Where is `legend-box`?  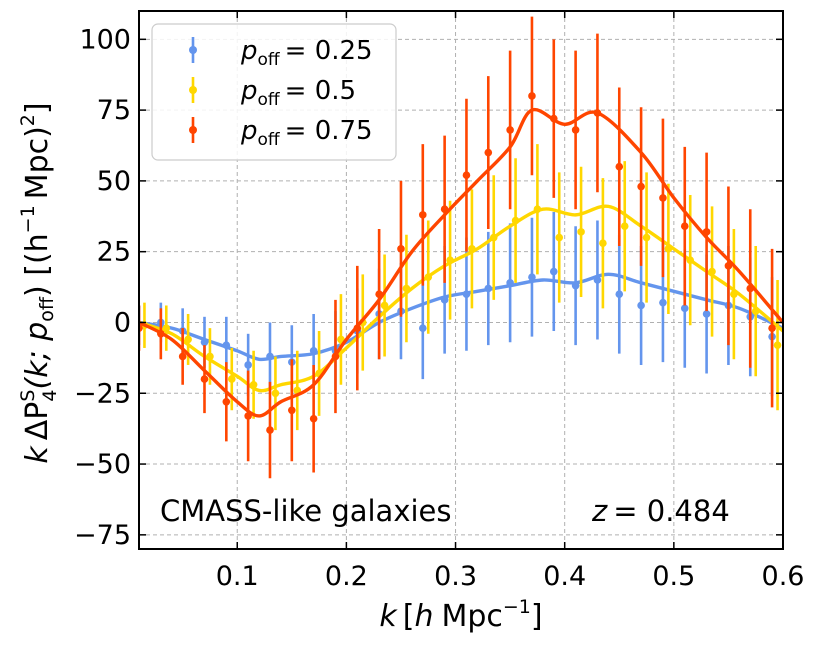 legend-box is located at coordinates (274, 92).